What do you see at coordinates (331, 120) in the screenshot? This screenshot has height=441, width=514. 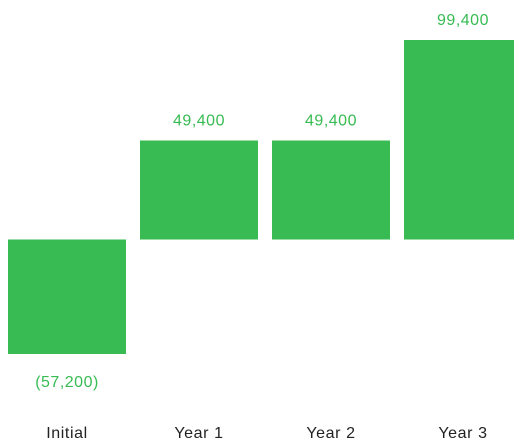 I see `data-label-year-2: 49,400` at bounding box center [331, 120].